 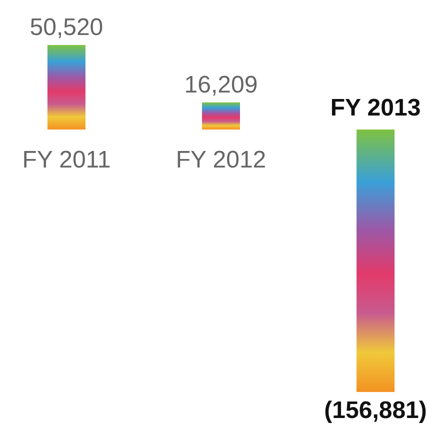 What do you see at coordinates (375, 410) in the screenshot?
I see `data-label: (156,881)` at bounding box center [375, 410].